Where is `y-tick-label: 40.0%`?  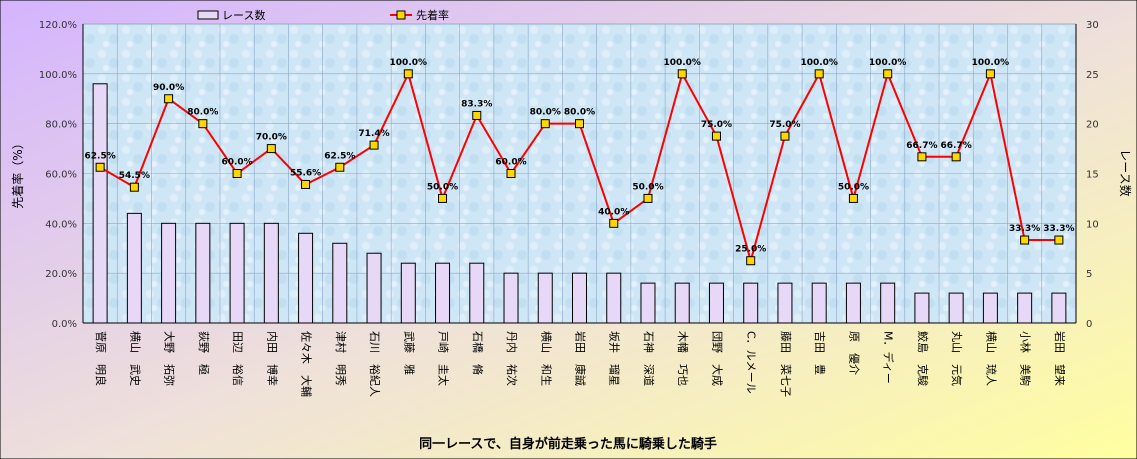 y-tick-label: 40.0% is located at coordinates (61, 224).